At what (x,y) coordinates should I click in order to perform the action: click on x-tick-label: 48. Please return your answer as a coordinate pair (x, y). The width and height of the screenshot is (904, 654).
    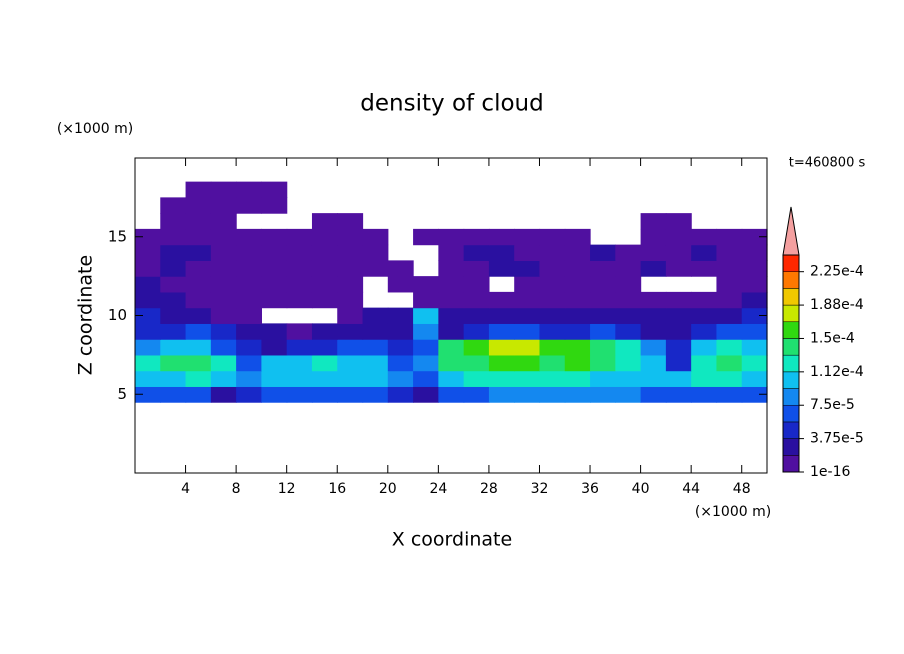
    Looking at the image, I should click on (742, 489).